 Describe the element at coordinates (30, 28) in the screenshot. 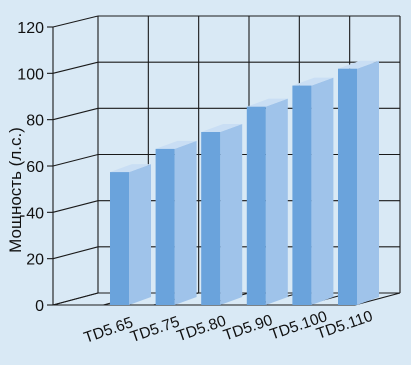

I see `y-tick-label-6: 120` at that location.